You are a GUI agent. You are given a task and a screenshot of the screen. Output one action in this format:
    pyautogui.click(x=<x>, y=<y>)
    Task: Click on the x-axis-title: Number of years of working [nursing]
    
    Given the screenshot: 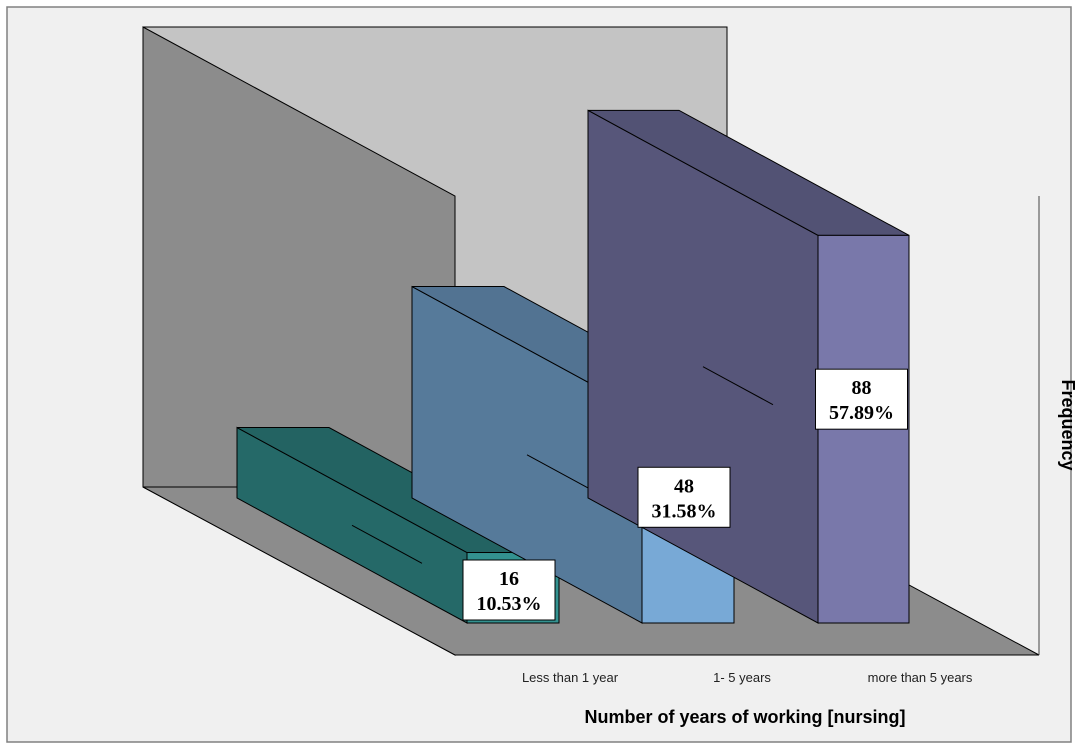 What is the action you would take?
    pyautogui.click(x=744, y=717)
    